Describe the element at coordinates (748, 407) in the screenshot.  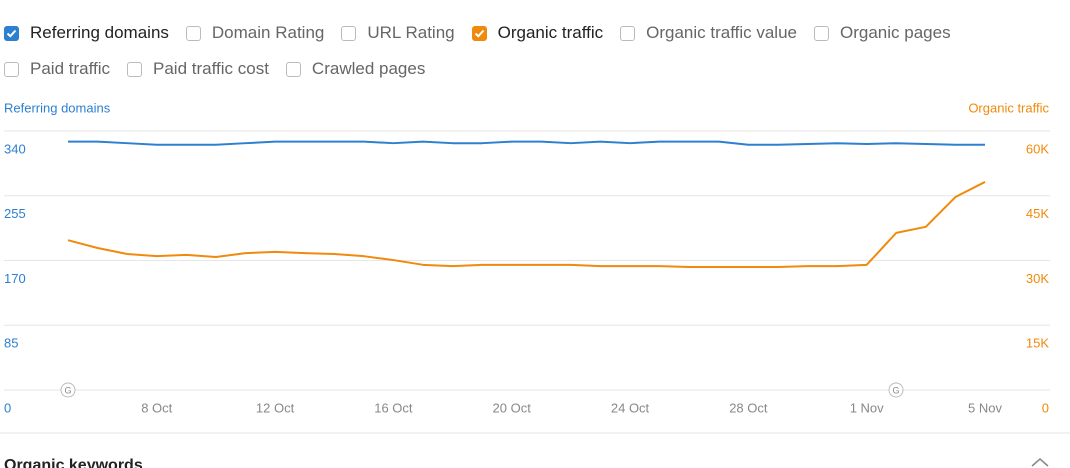
I see `x-tick-label: 28 Oct` at that location.